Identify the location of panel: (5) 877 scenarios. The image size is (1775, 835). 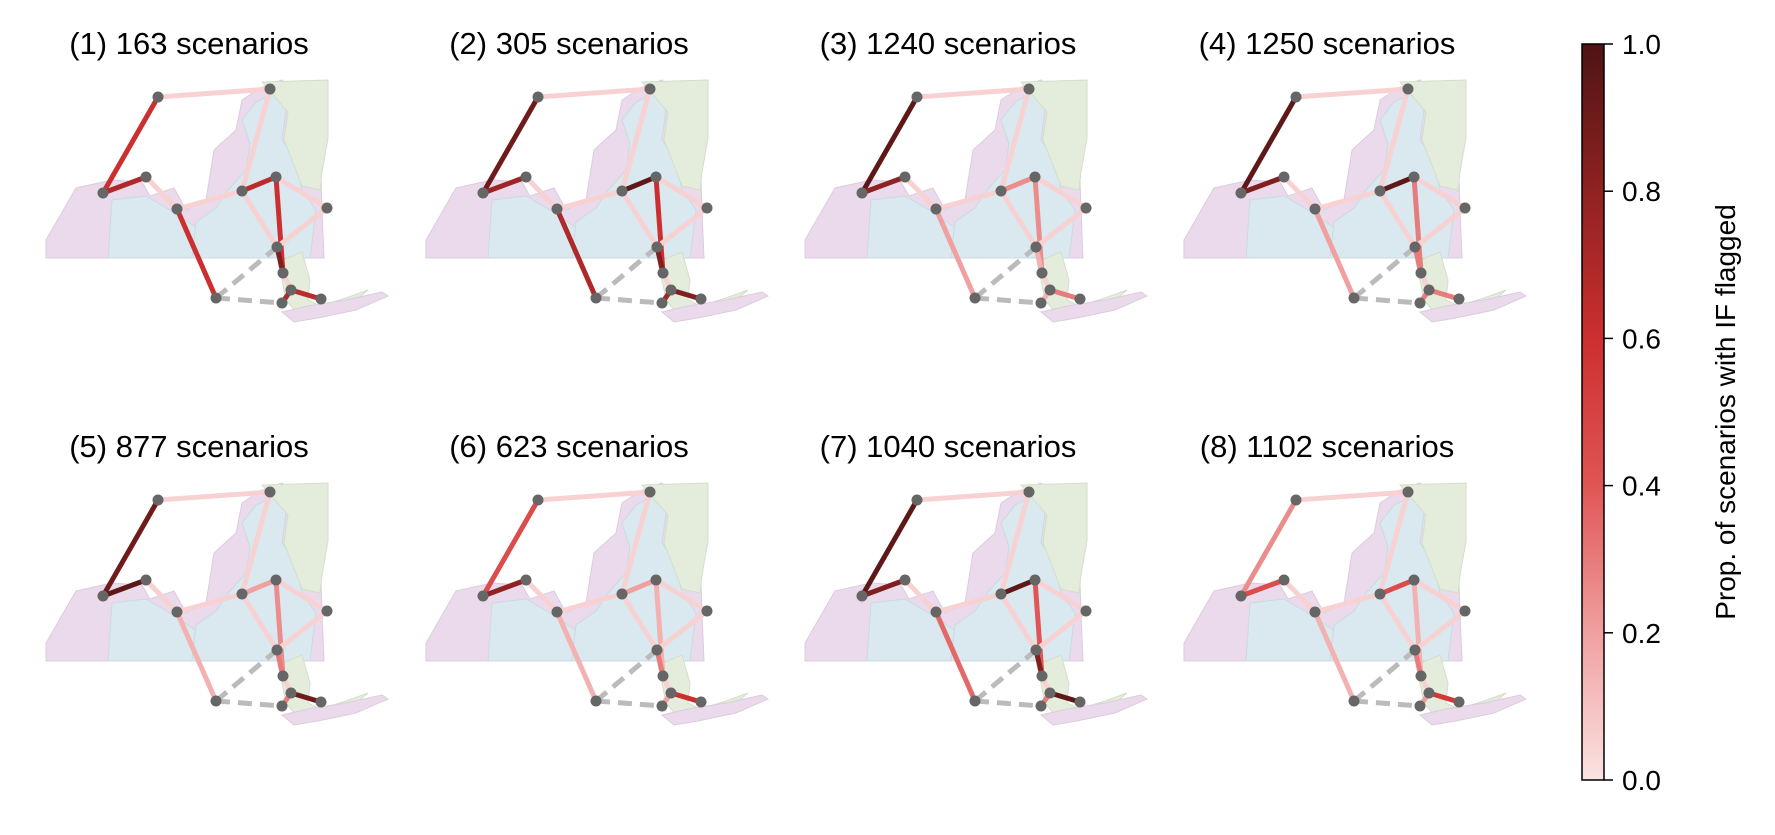
(217, 577).